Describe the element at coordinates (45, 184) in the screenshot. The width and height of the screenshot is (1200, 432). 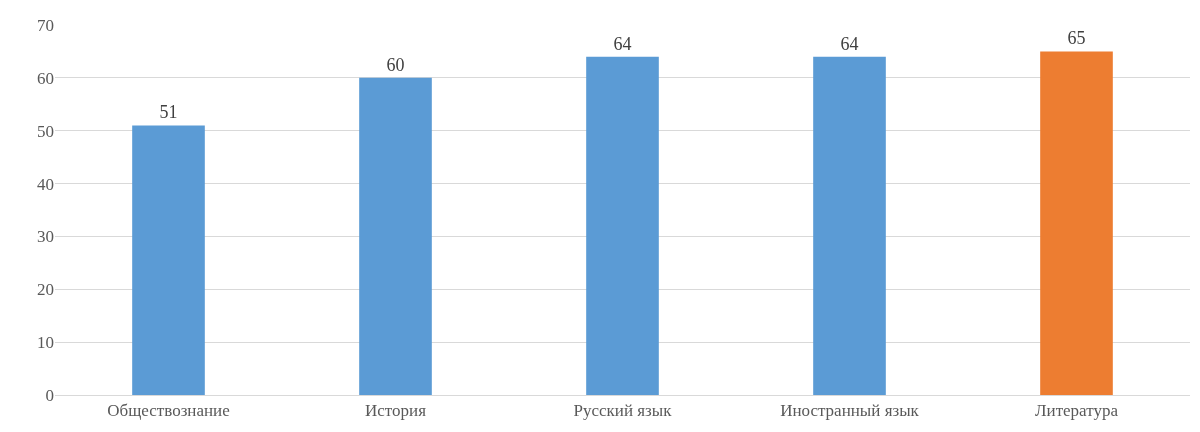
I see `y-tick-label: 40` at that location.